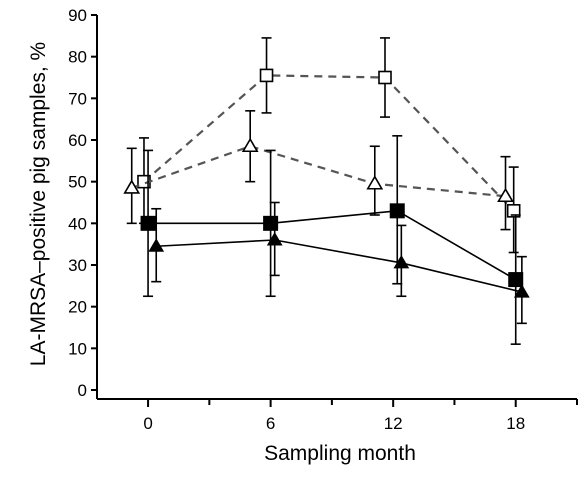 The width and height of the screenshot is (587, 487). I want to click on y-tick-label: 40, so click(77, 223).